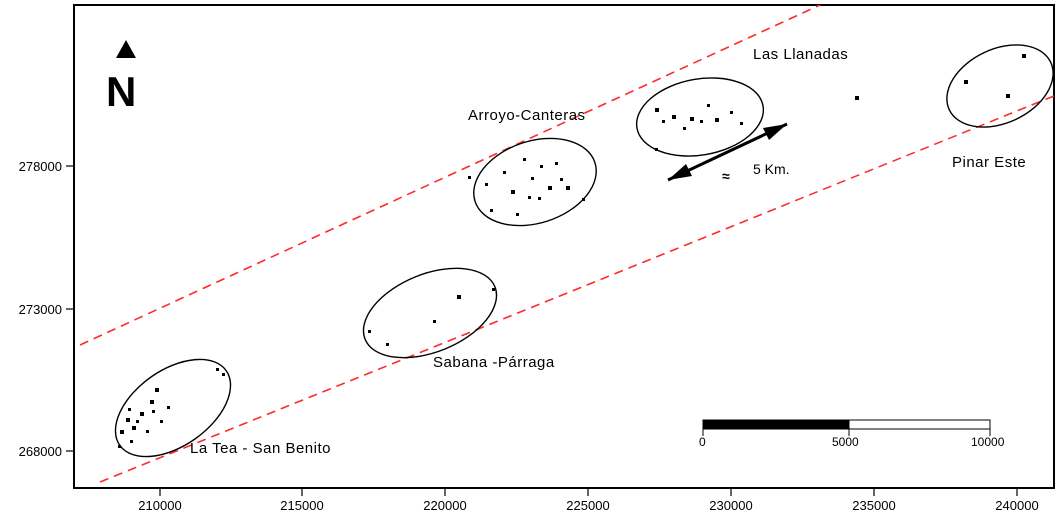 The width and height of the screenshot is (1056, 516). Describe the element at coordinates (988, 442) in the screenshot. I see `scale-label-10000: 10000` at that location.